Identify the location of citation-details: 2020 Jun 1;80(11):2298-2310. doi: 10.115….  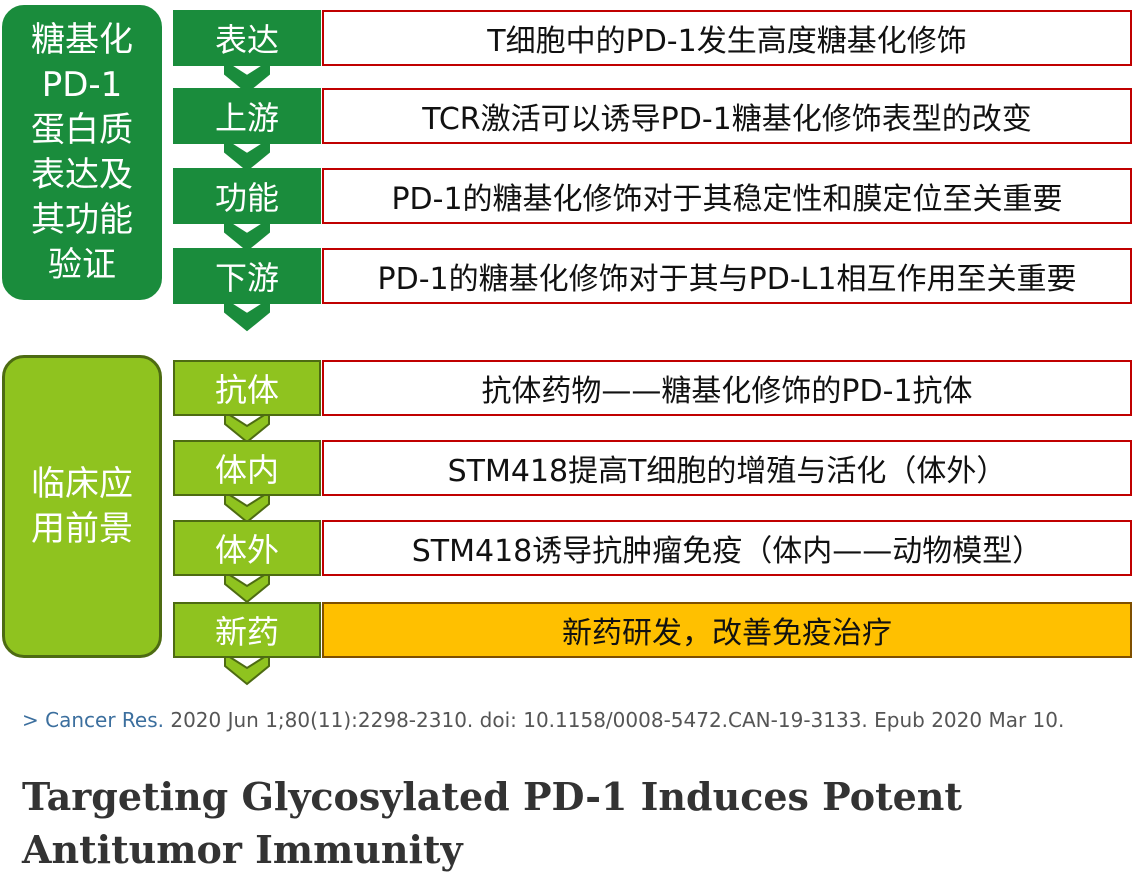
(617, 720).